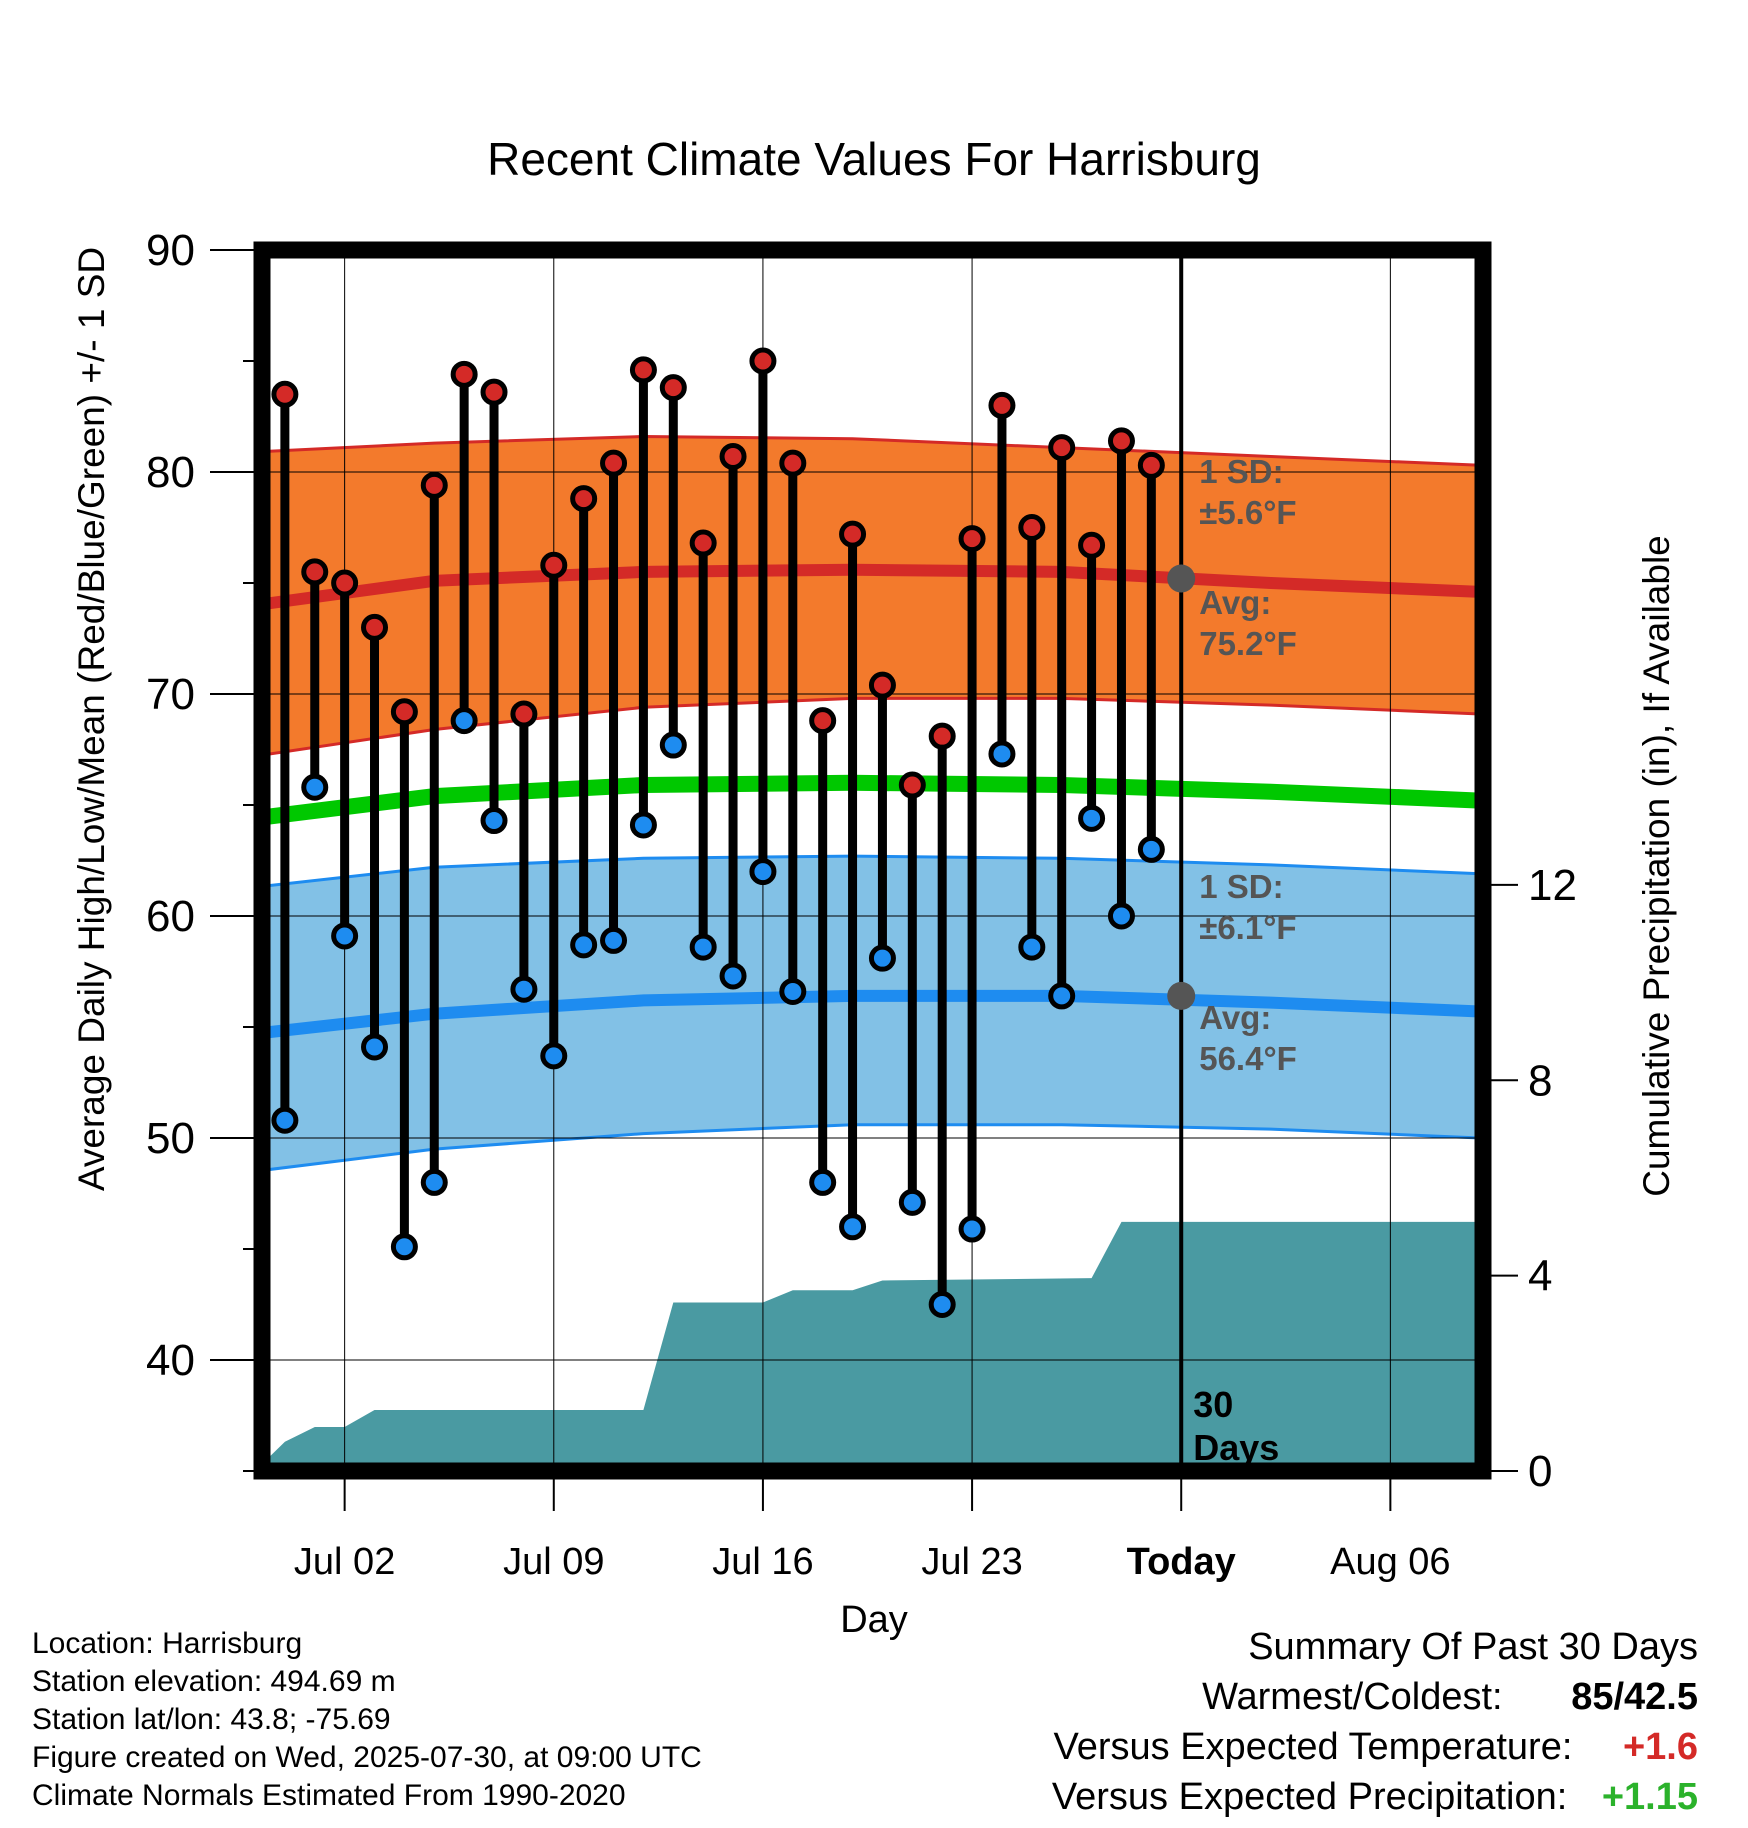  I want to click on x-tick-label: Jul 09, so click(553, 1562).